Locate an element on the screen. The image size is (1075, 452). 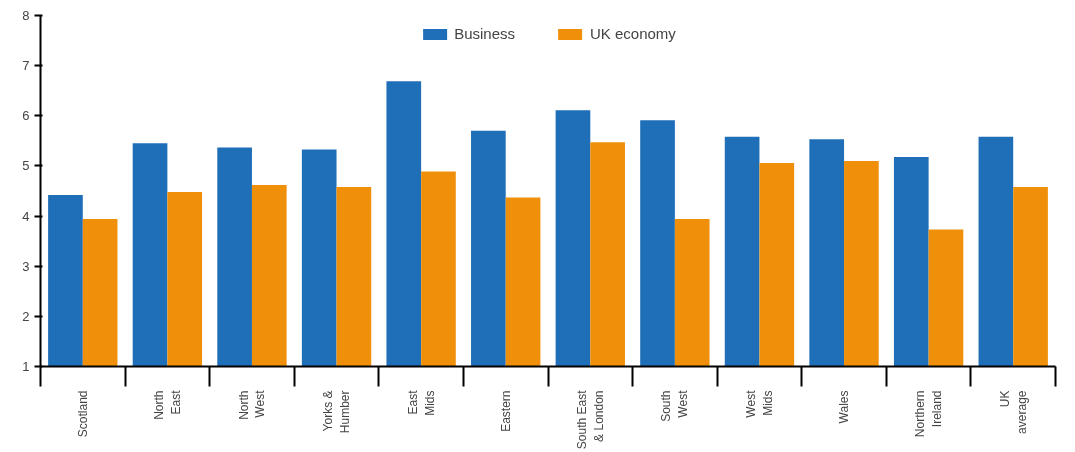
x-tick-label: Wales is located at coordinates (844, 407).